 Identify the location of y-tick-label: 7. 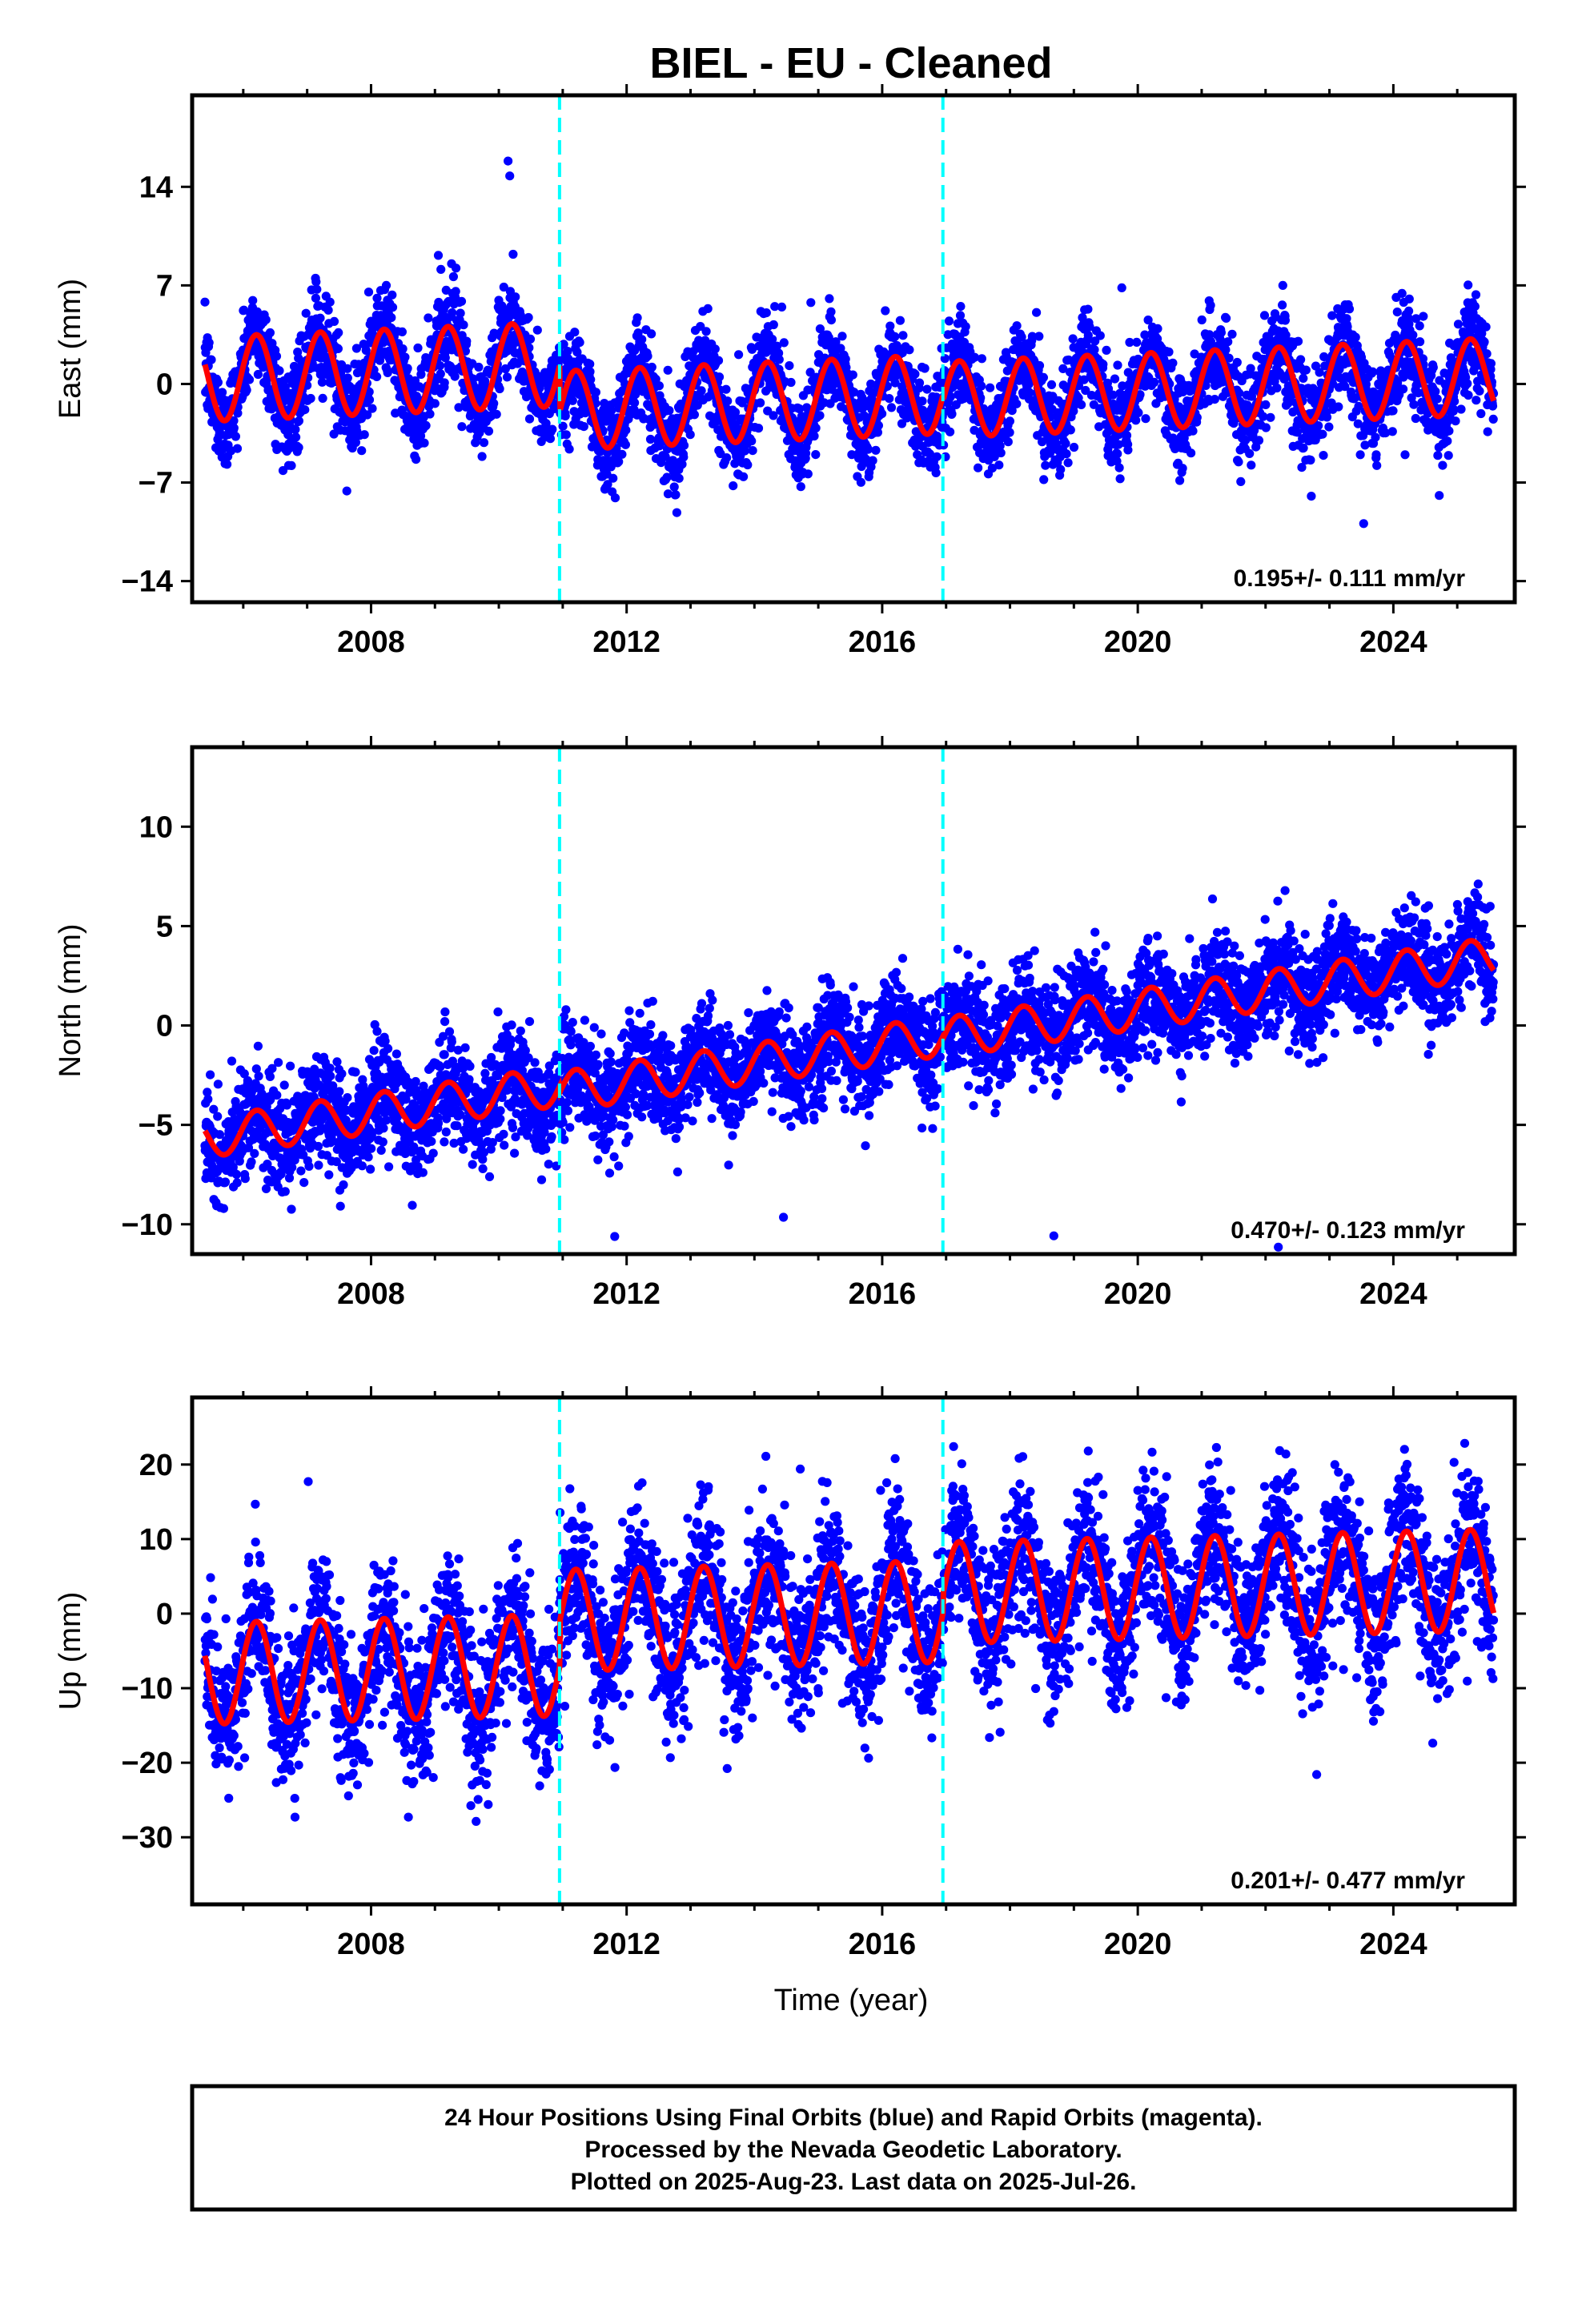
(164, 286).